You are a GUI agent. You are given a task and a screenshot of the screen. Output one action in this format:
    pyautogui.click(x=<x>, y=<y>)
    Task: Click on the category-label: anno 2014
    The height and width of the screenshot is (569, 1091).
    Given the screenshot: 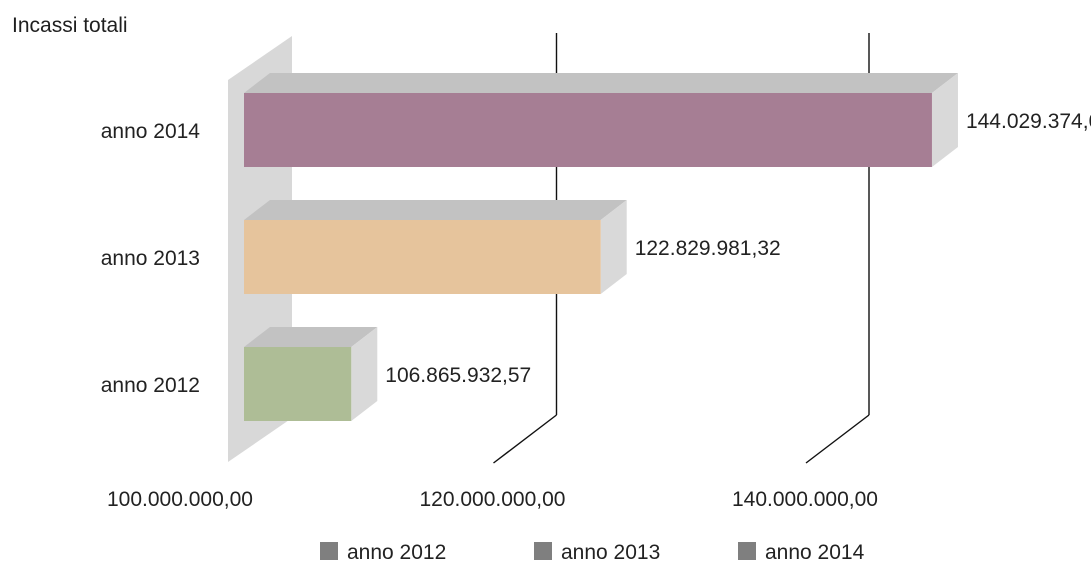 What is the action you would take?
    pyautogui.click(x=151, y=131)
    